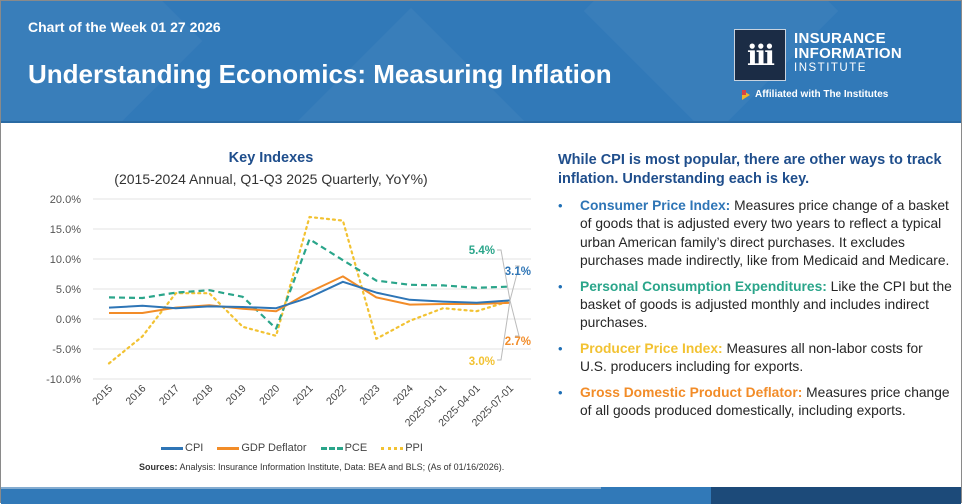  I want to click on affiliation-text: Affiliated with The Institutes, so click(822, 94).